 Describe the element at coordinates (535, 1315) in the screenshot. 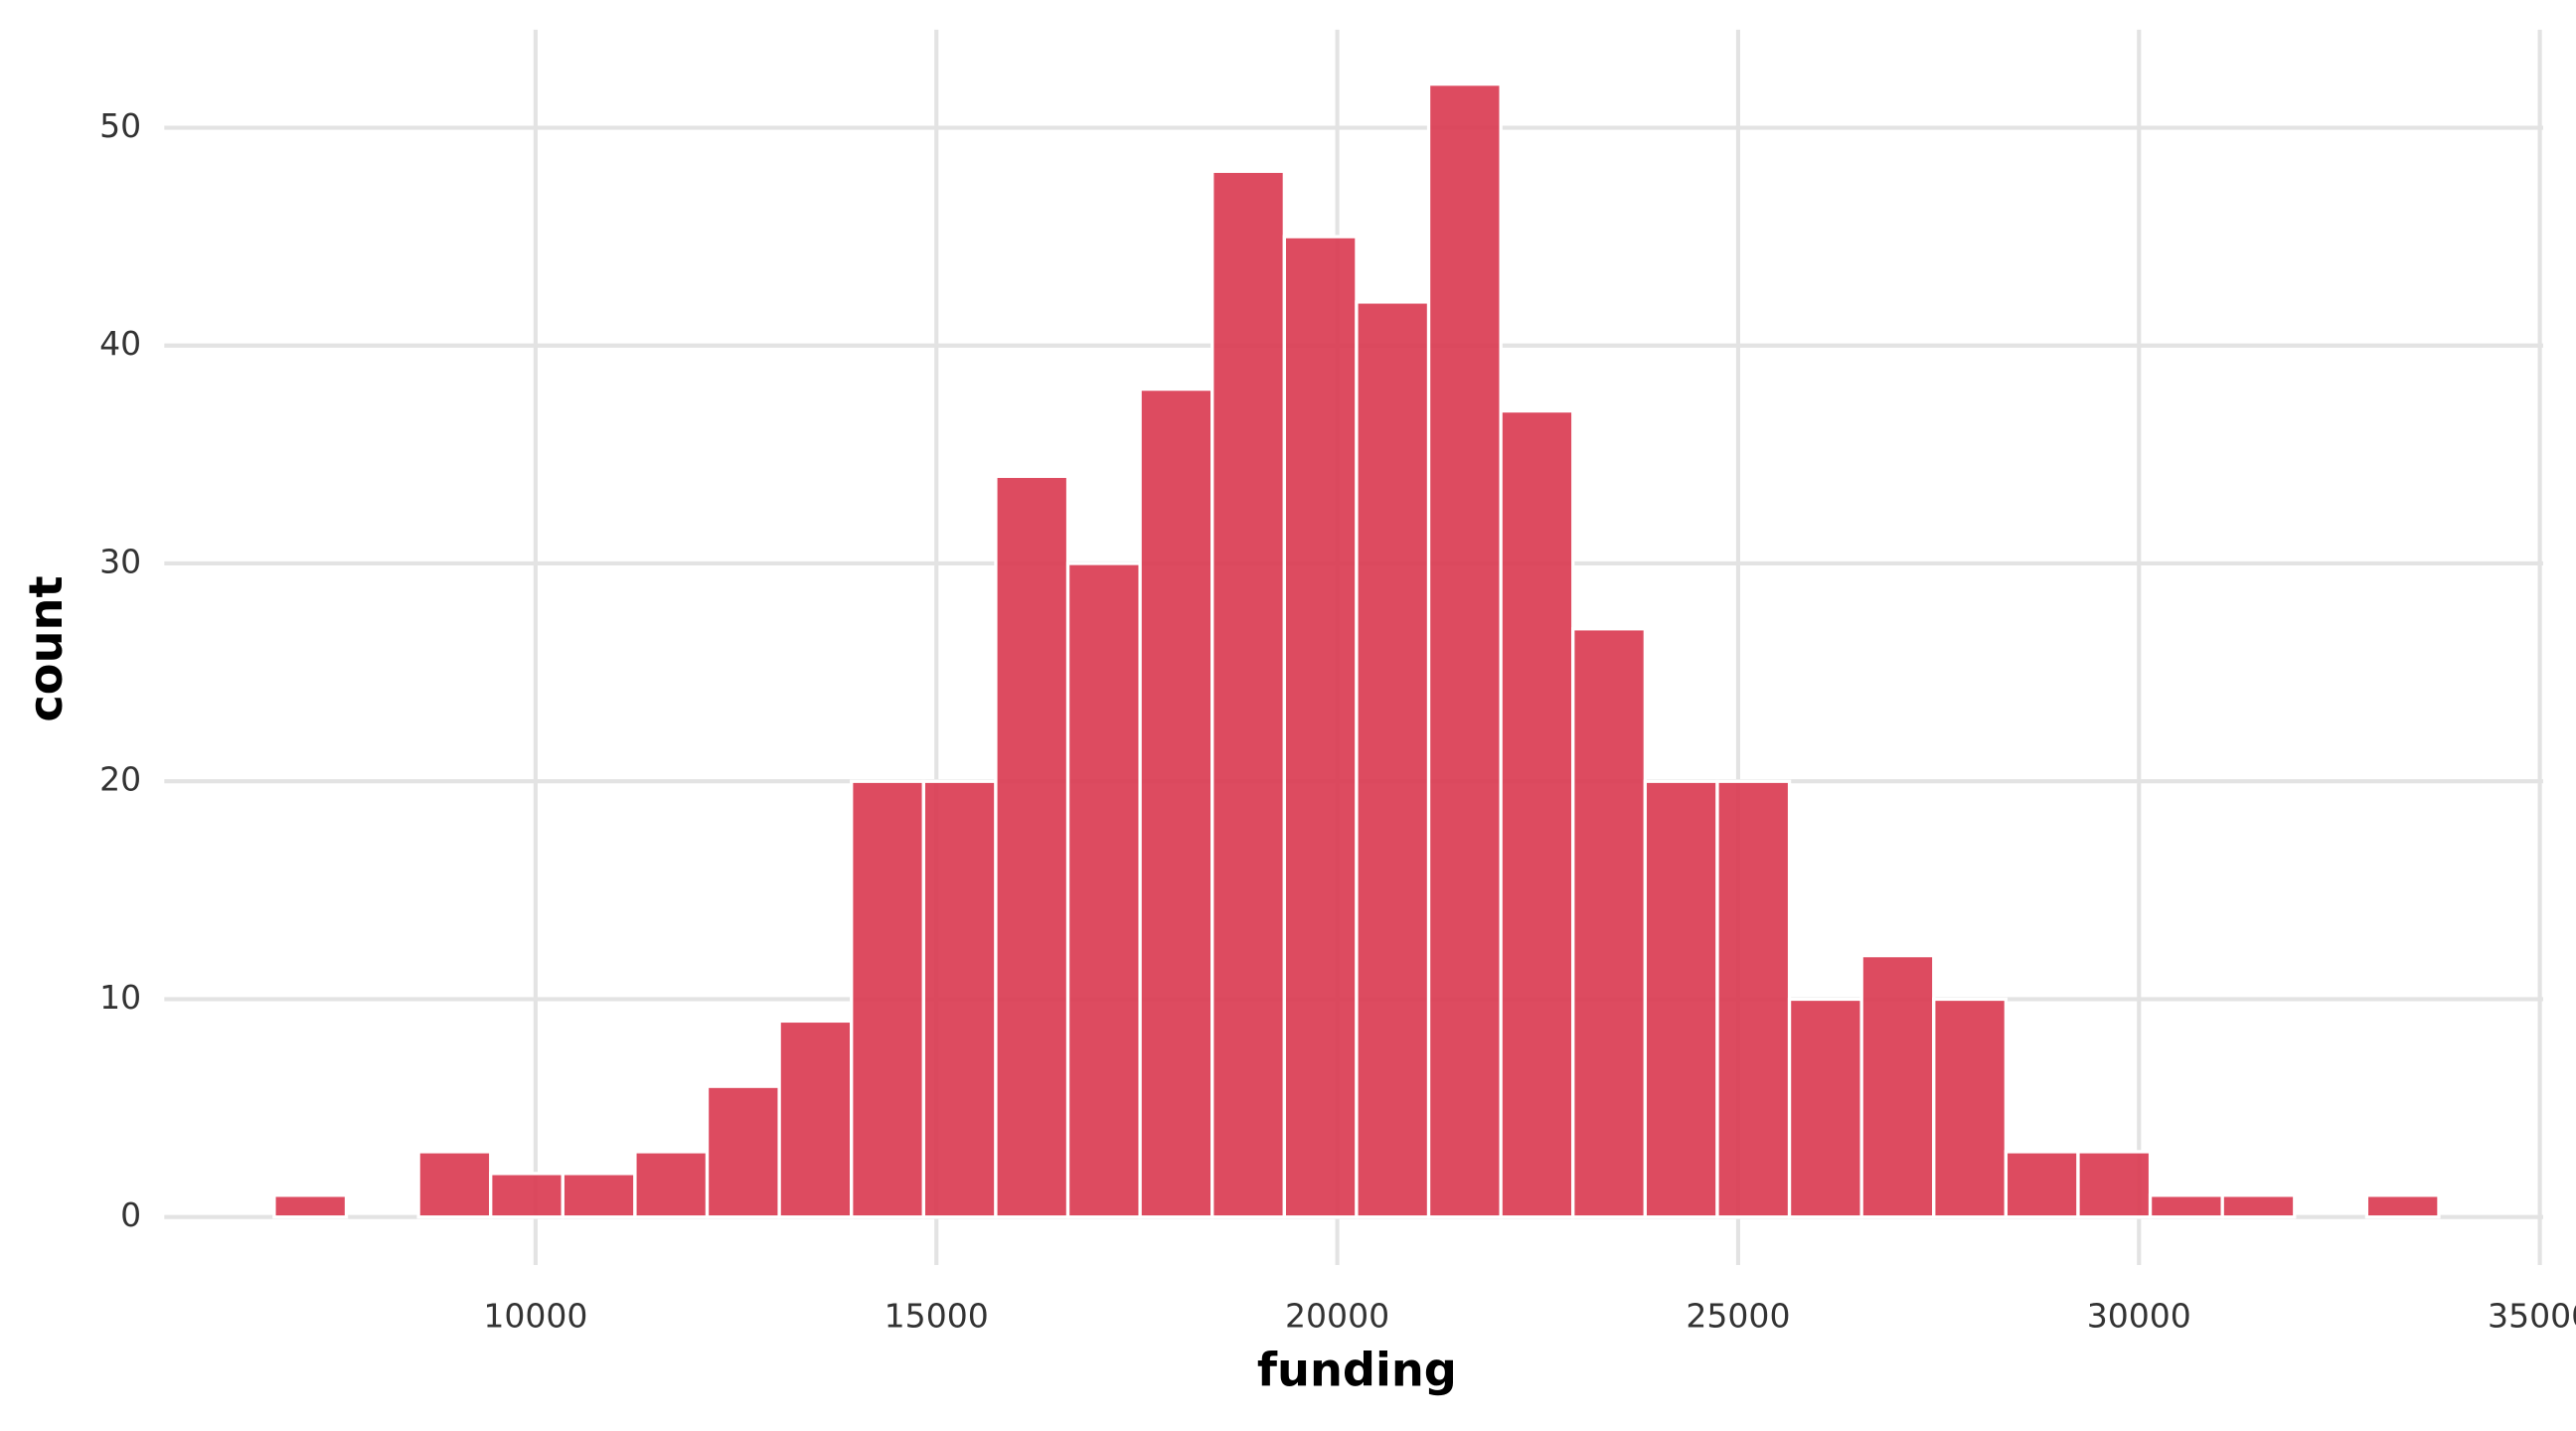

I see `x-tick-label: 10000` at that location.